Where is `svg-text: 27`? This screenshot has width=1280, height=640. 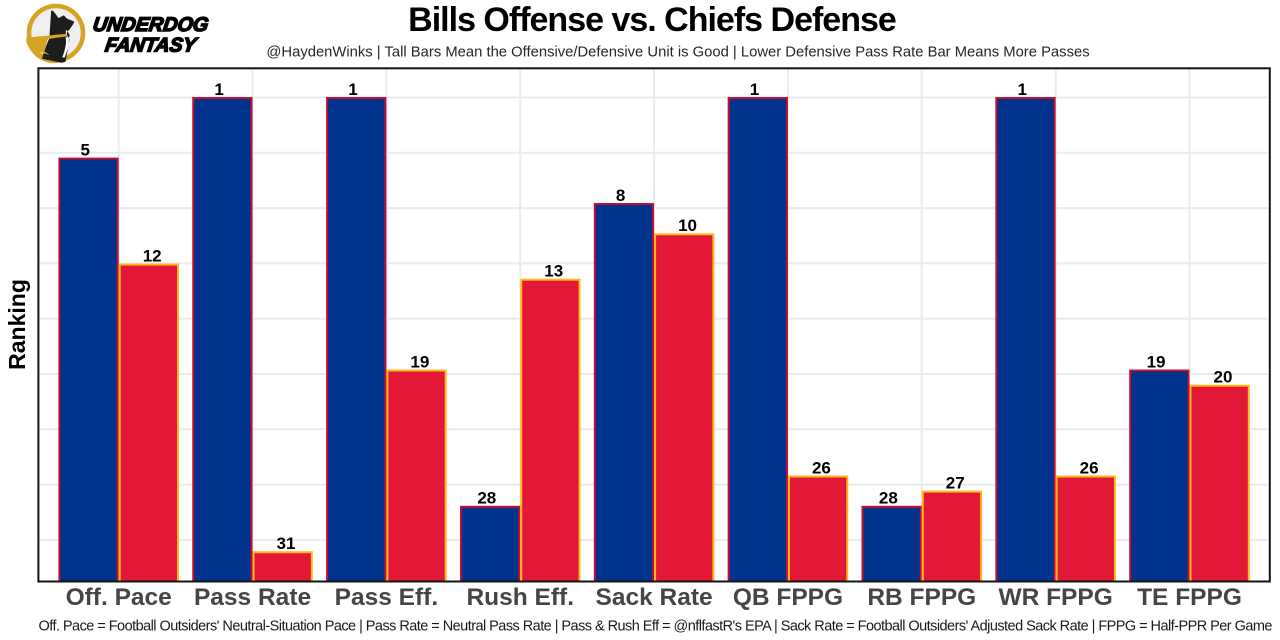 svg-text: 27 is located at coordinates (955, 482).